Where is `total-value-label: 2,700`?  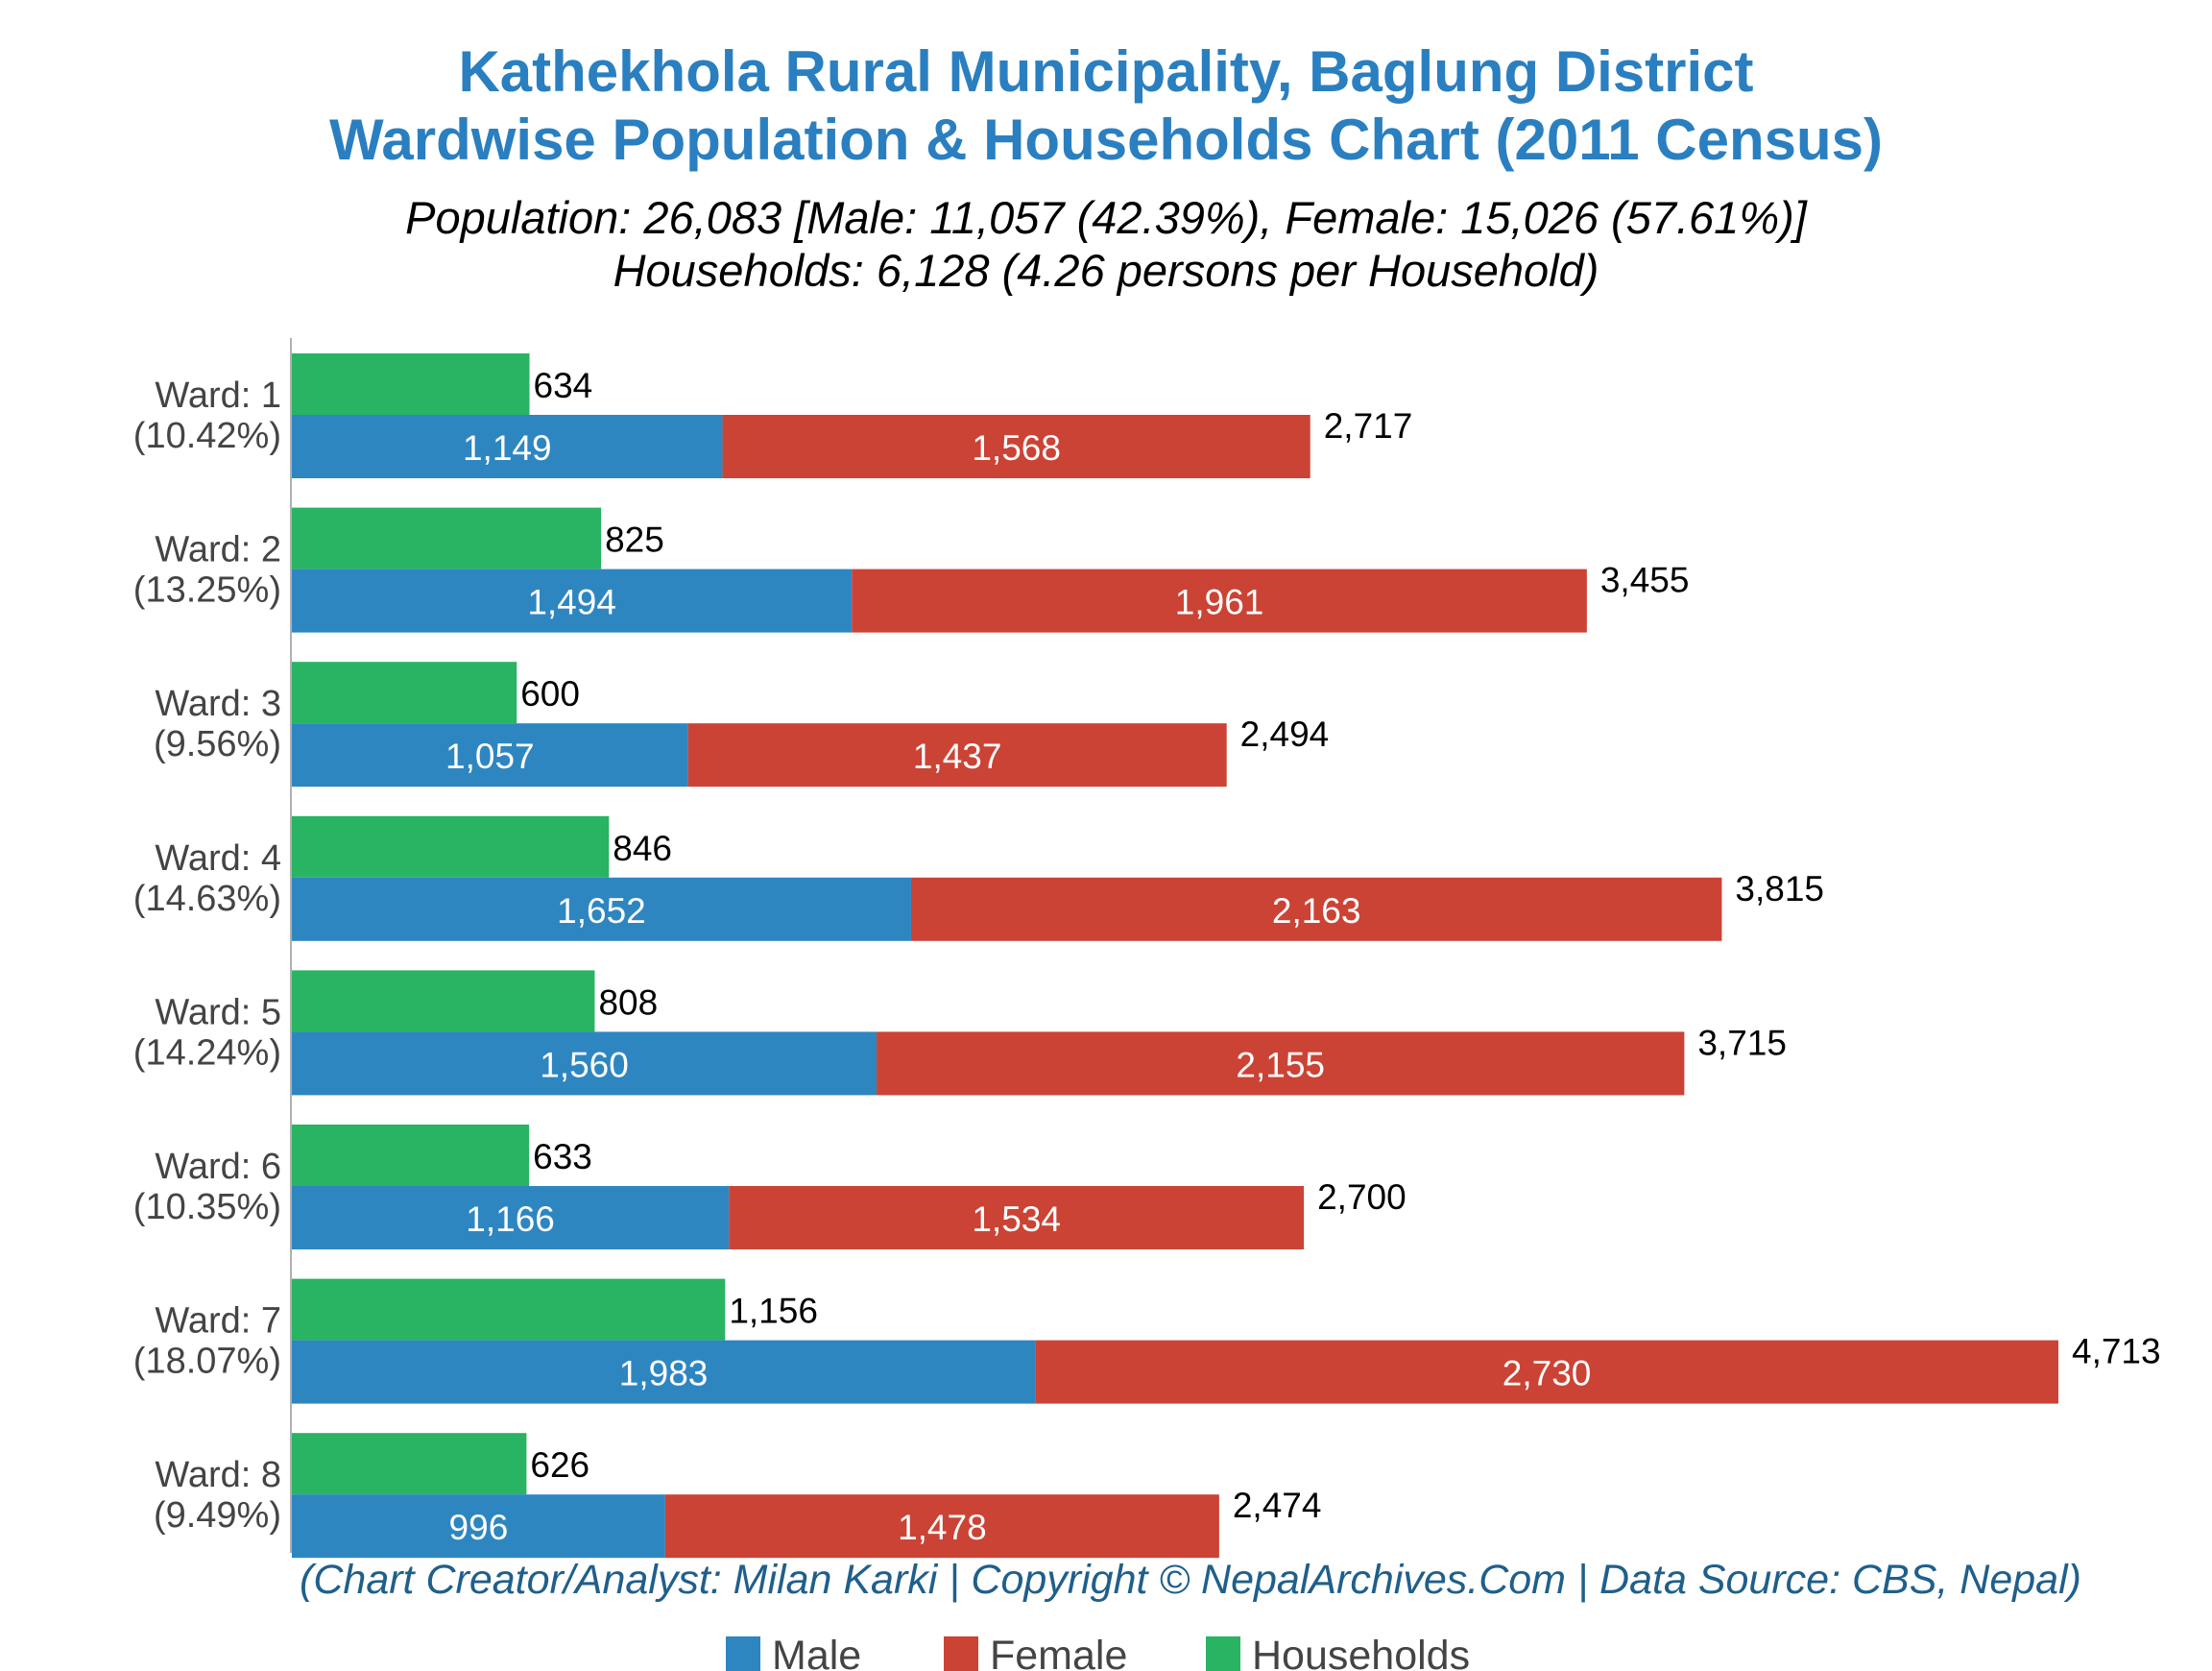 total-value-label: 2,700 is located at coordinates (1362, 1197).